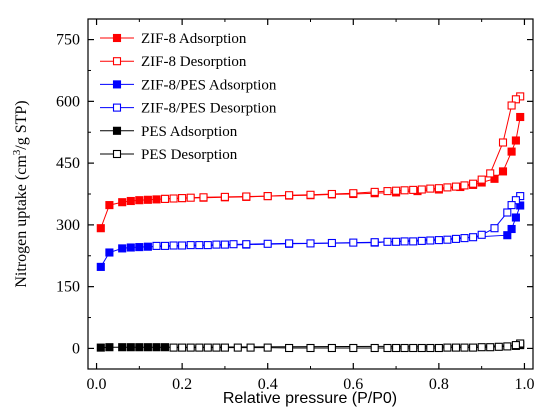 The image size is (550, 410). Describe the element at coordinates (209, 85) in the screenshot. I see `legend-label: ZIF-8/PES Adsorption` at that location.